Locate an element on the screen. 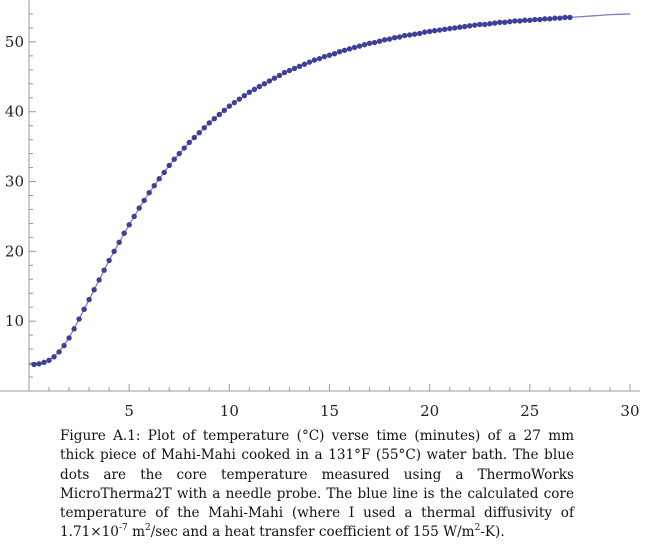  y-tick-label: 20 is located at coordinates (14, 251).